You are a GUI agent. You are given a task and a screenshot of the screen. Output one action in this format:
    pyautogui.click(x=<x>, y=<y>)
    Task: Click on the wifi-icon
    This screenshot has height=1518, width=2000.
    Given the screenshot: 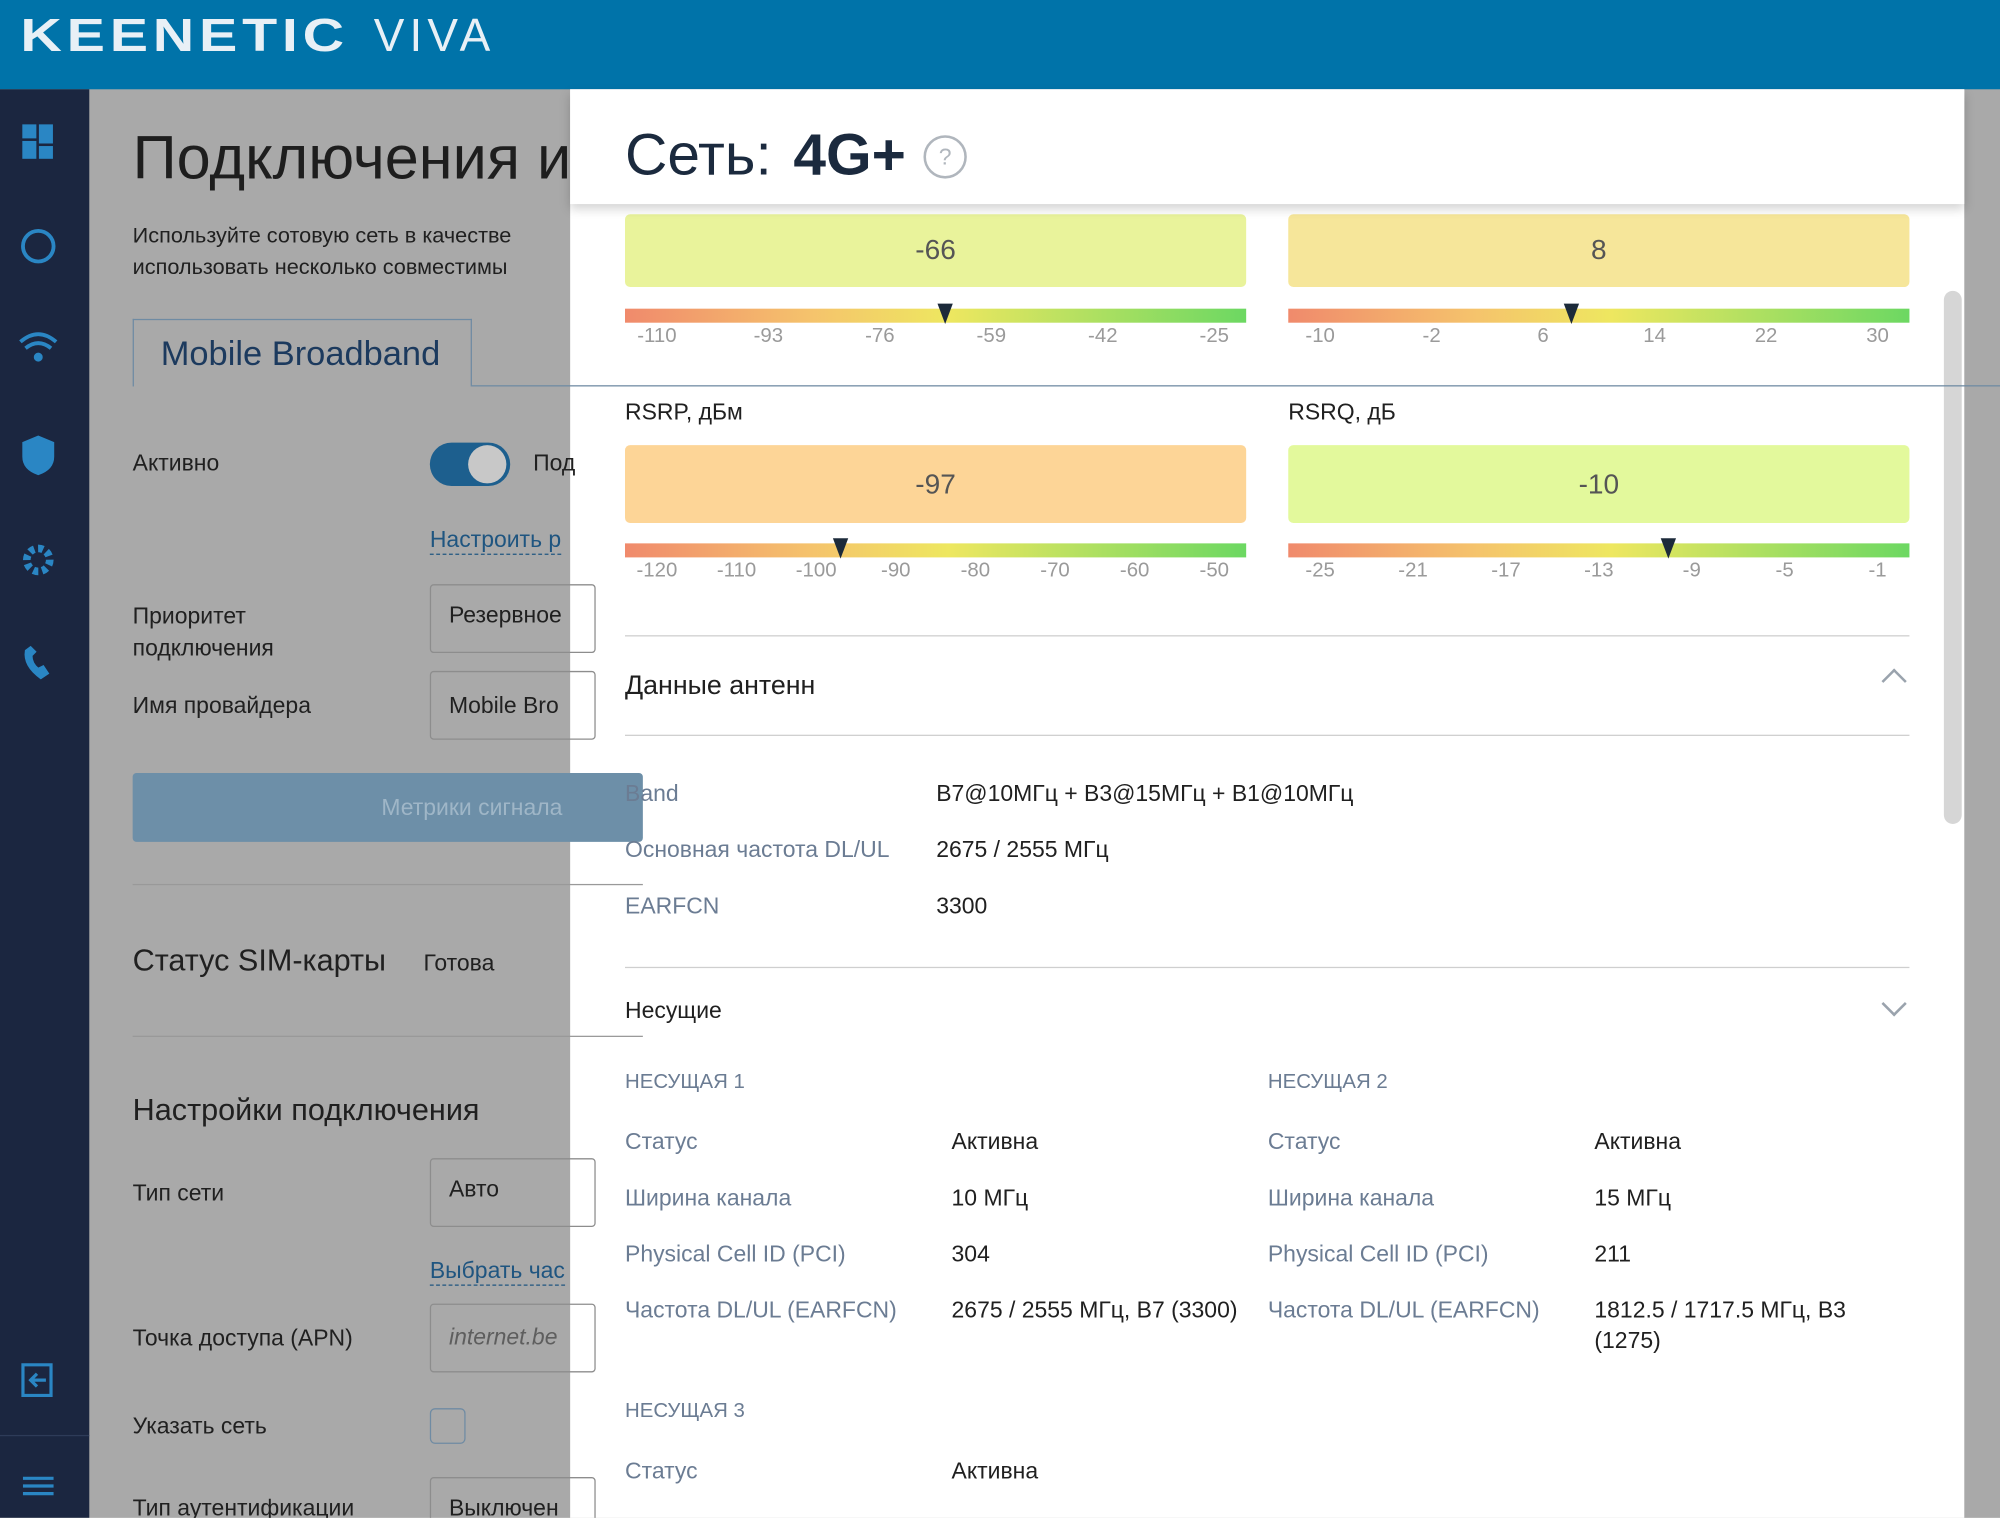 What is the action you would take?
    pyautogui.click(x=38, y=341)
    